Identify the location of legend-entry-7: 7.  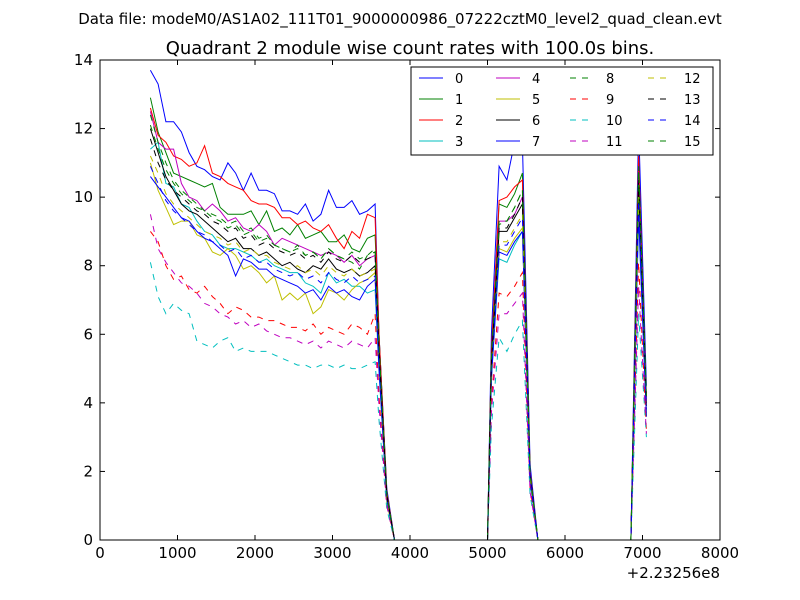
(518, 142).